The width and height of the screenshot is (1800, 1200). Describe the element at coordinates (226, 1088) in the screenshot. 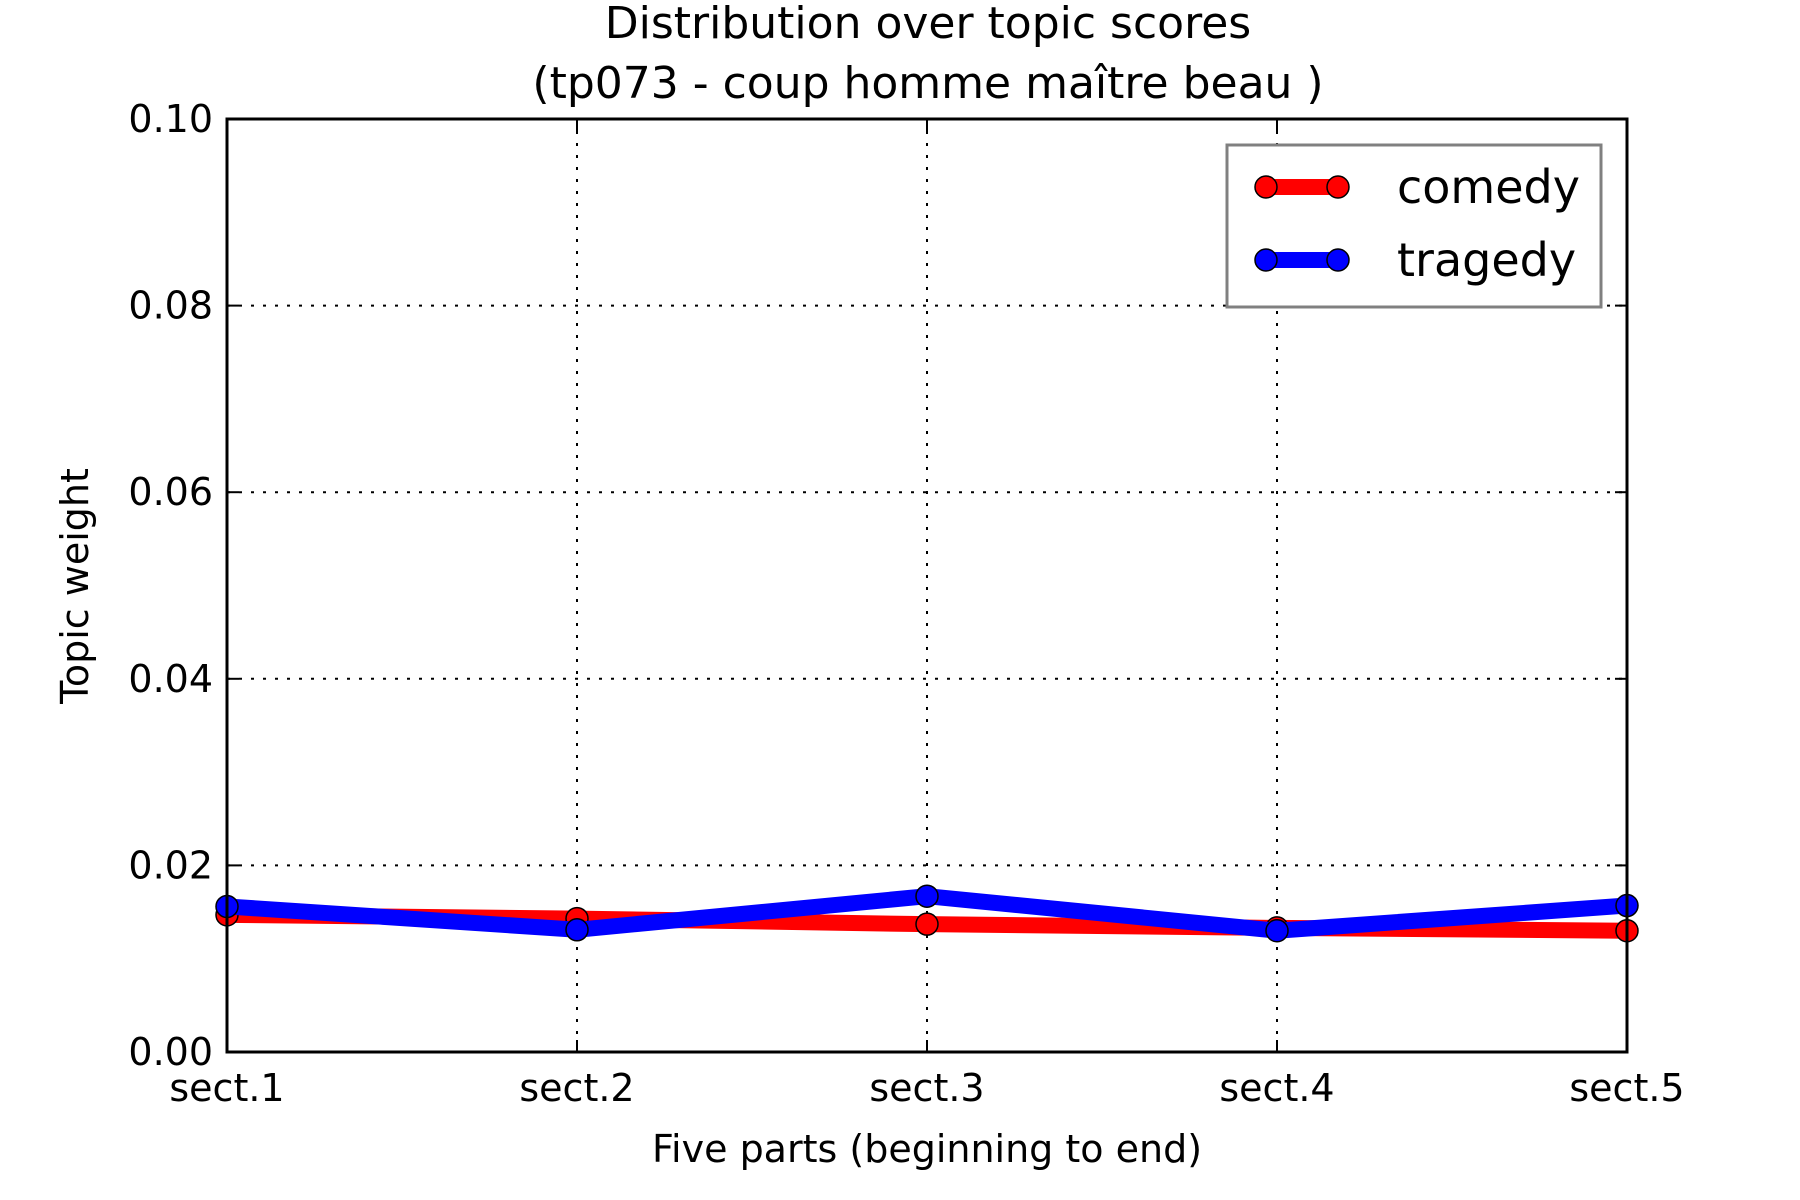

I see `x-tick-label: sect.1` at that location.